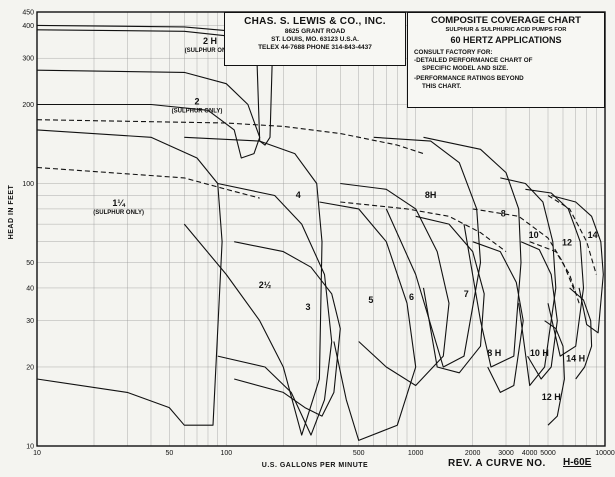 Image resolution: width=615 pixels, height=477 pixels. What do you see at coordinates (473, 453) in the screenshot?
I see `x-tick-label: 2000` at bounding box center [473, 453].